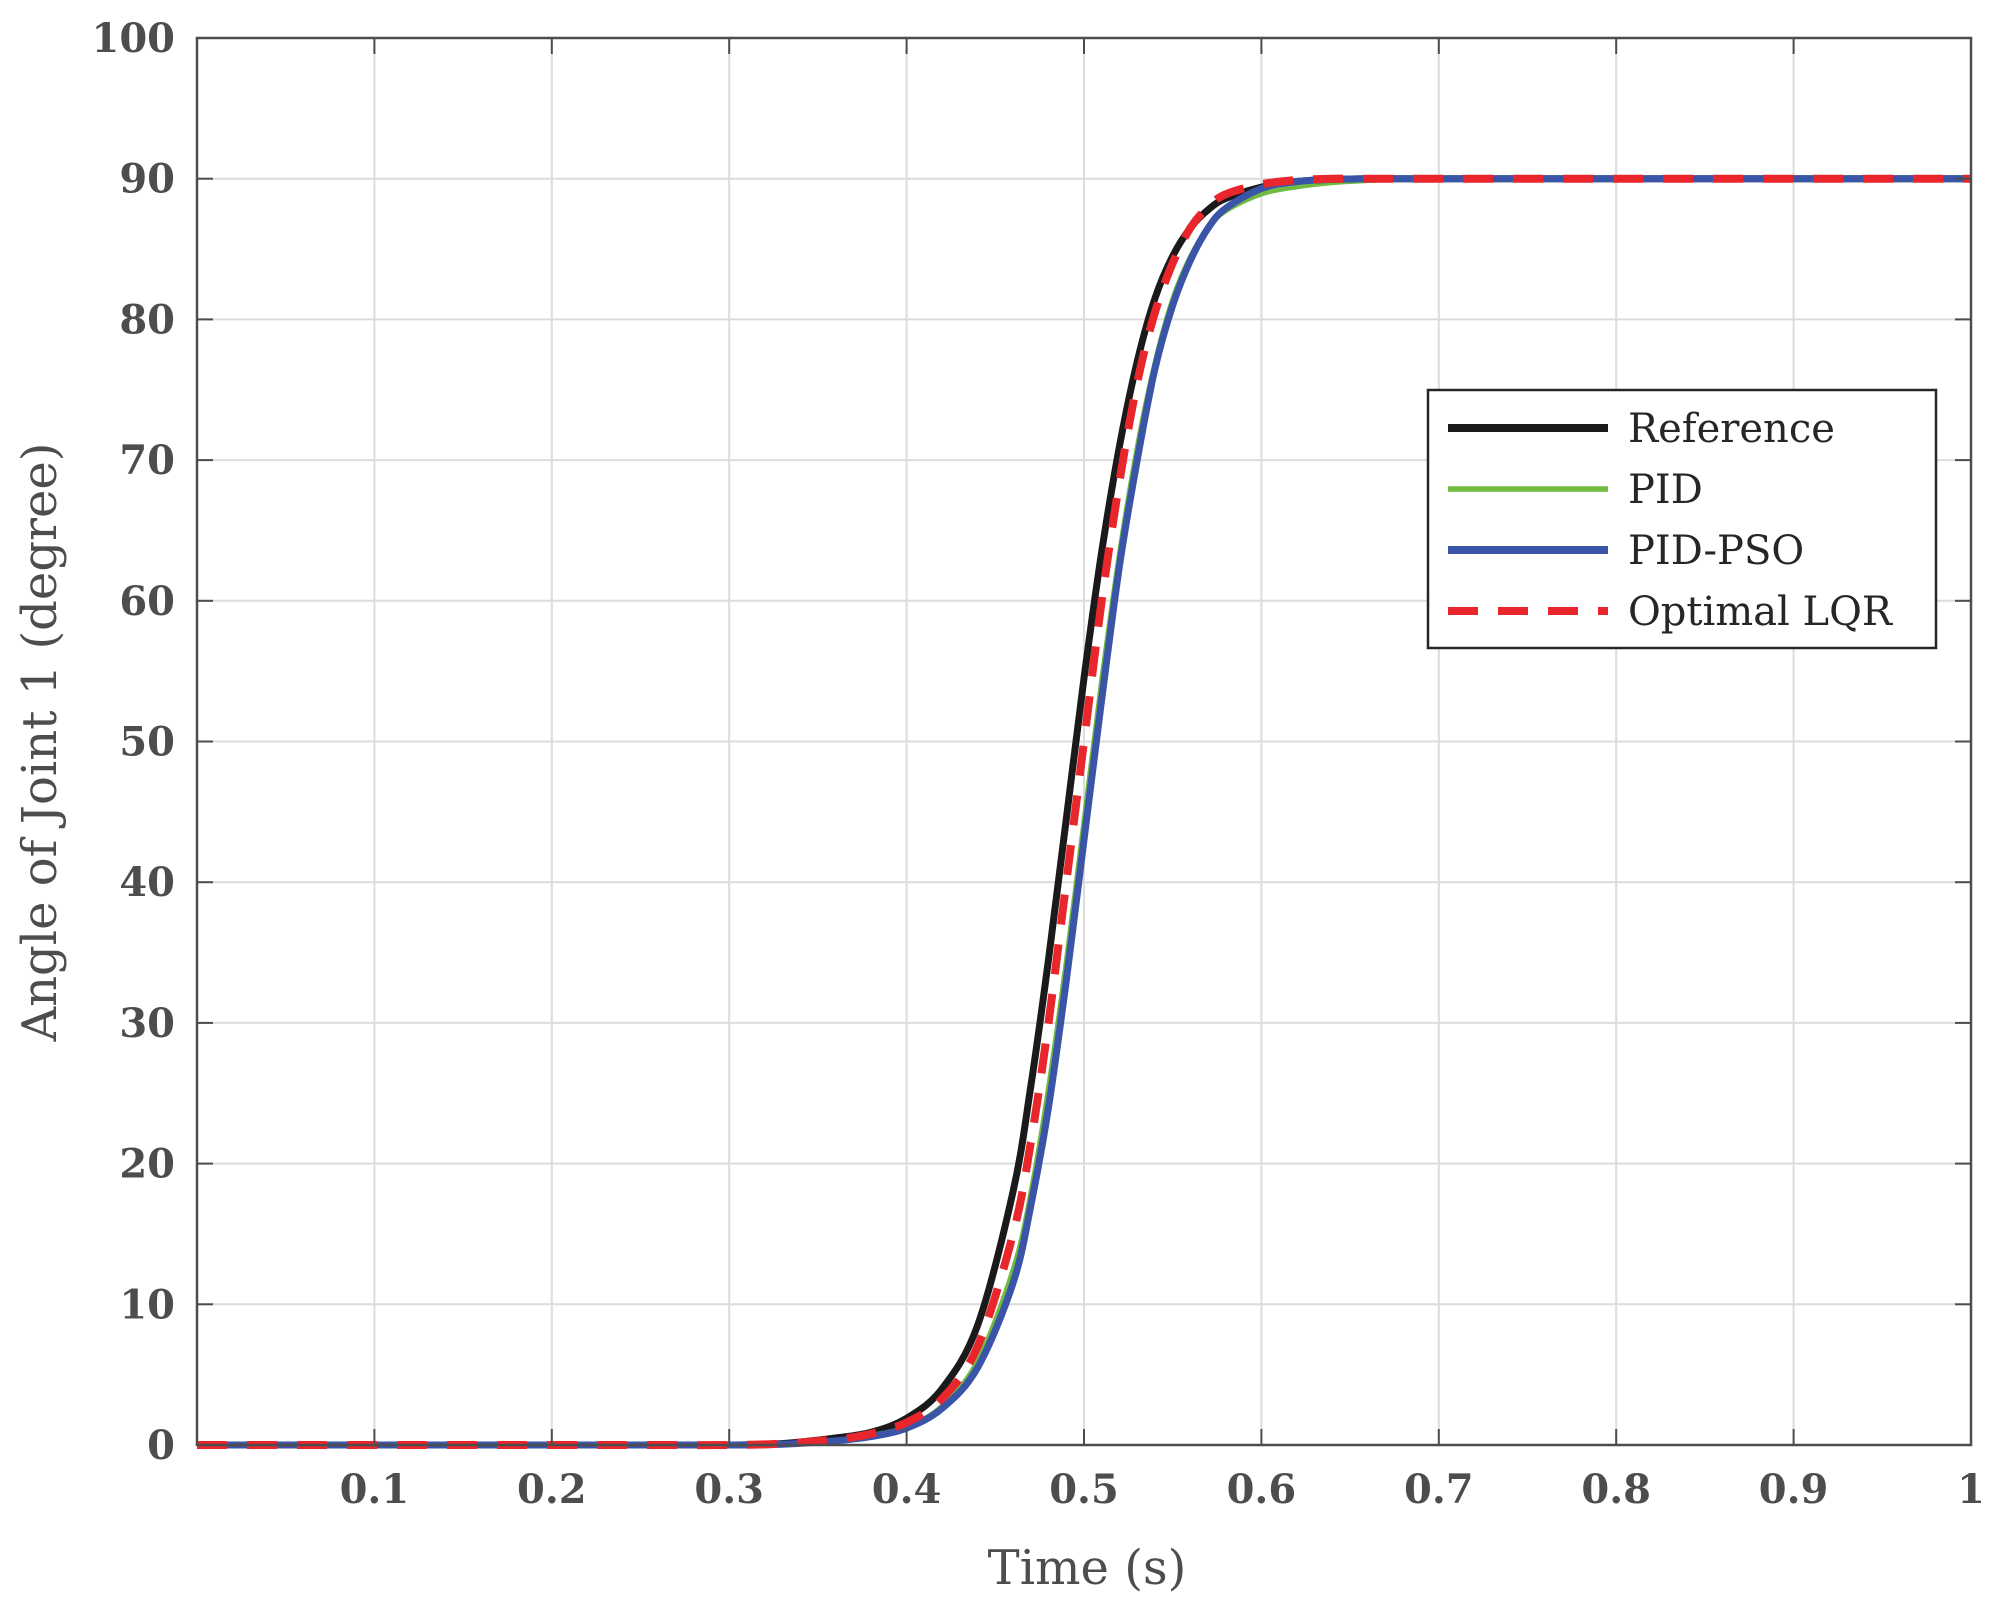 The width and height of the screenshot is (1999, 1608). I want to click on x-tick-label: 0.8, so click(1616, 1489).